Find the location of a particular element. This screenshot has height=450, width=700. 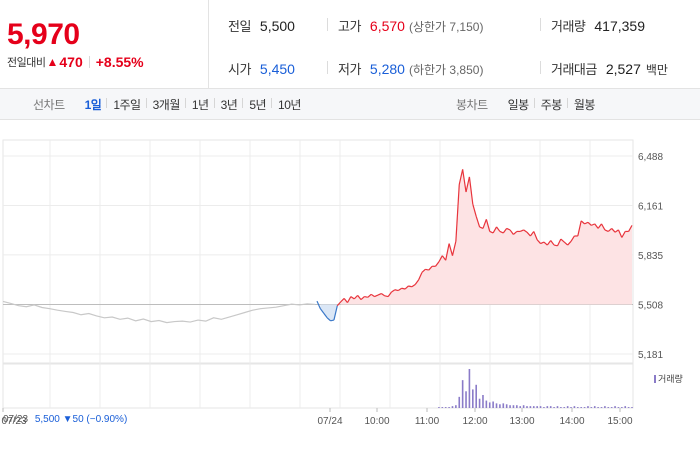

prev-day-info: 07/23 5,500 ▼50 (−0.90%) is located at coordinates (65, 419).